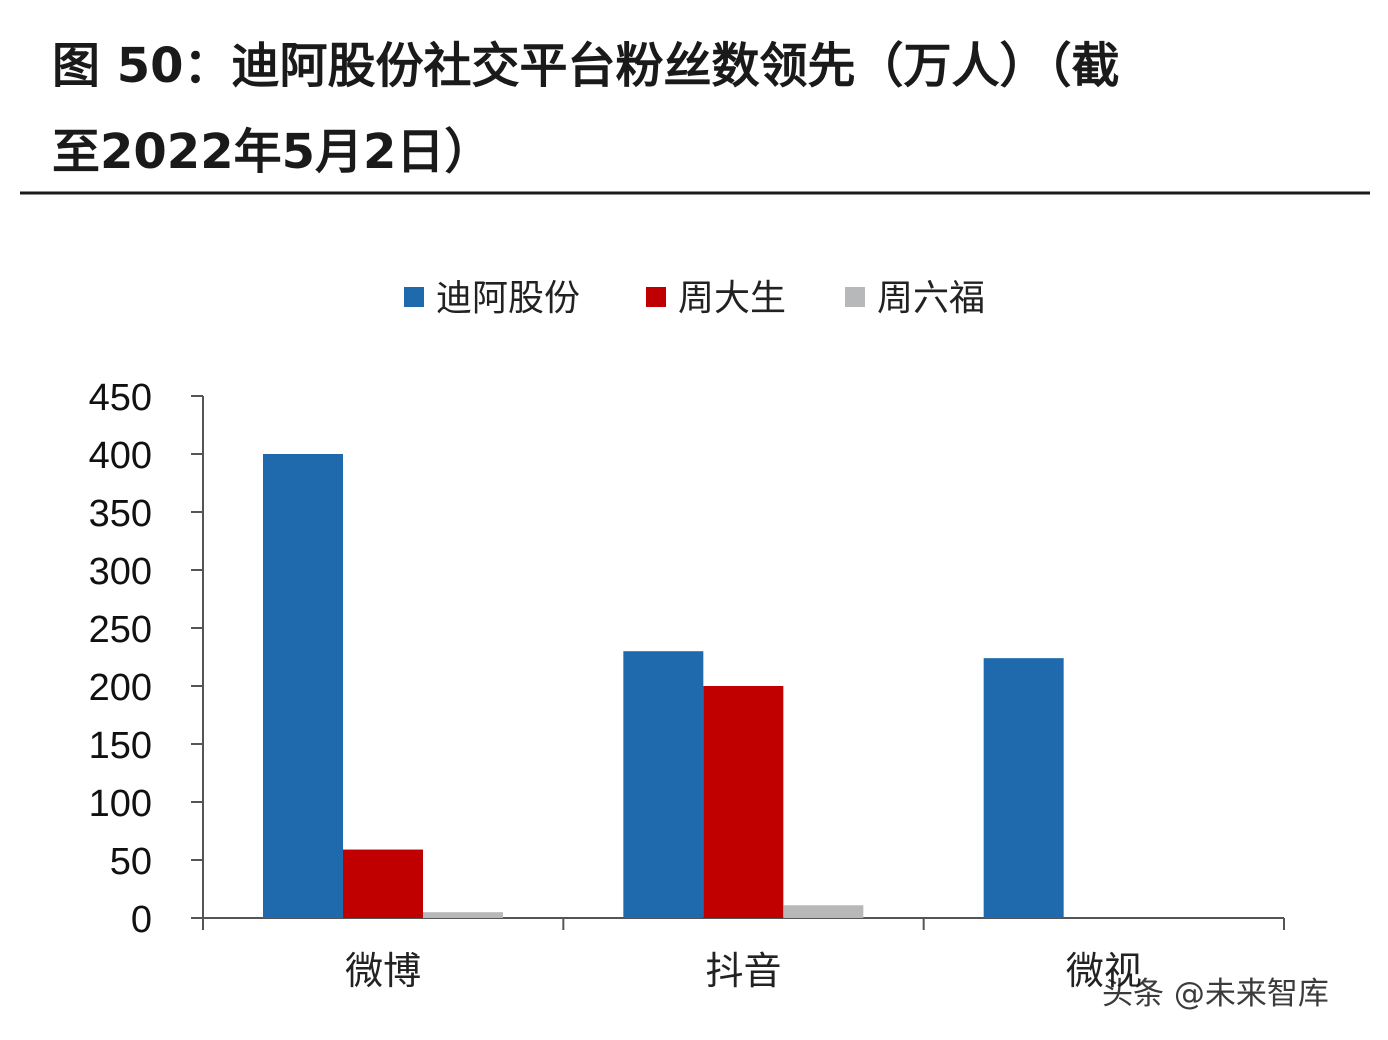 Image resolution: width=1388 pixels, height=1040 pixels. I want to click on y-tick-label: 150, so click(120, 746).